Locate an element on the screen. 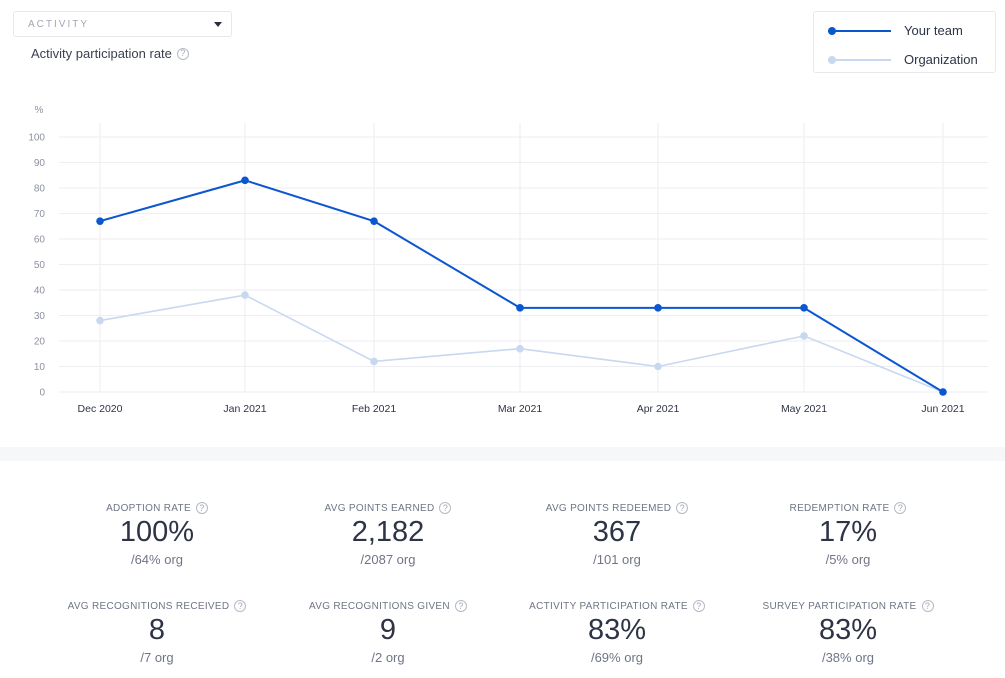 Image resolution: width=1005 pixels, height=678 pixels. stat-label-text: AVG POINTS EARNED is located at coordinates (379, 508).